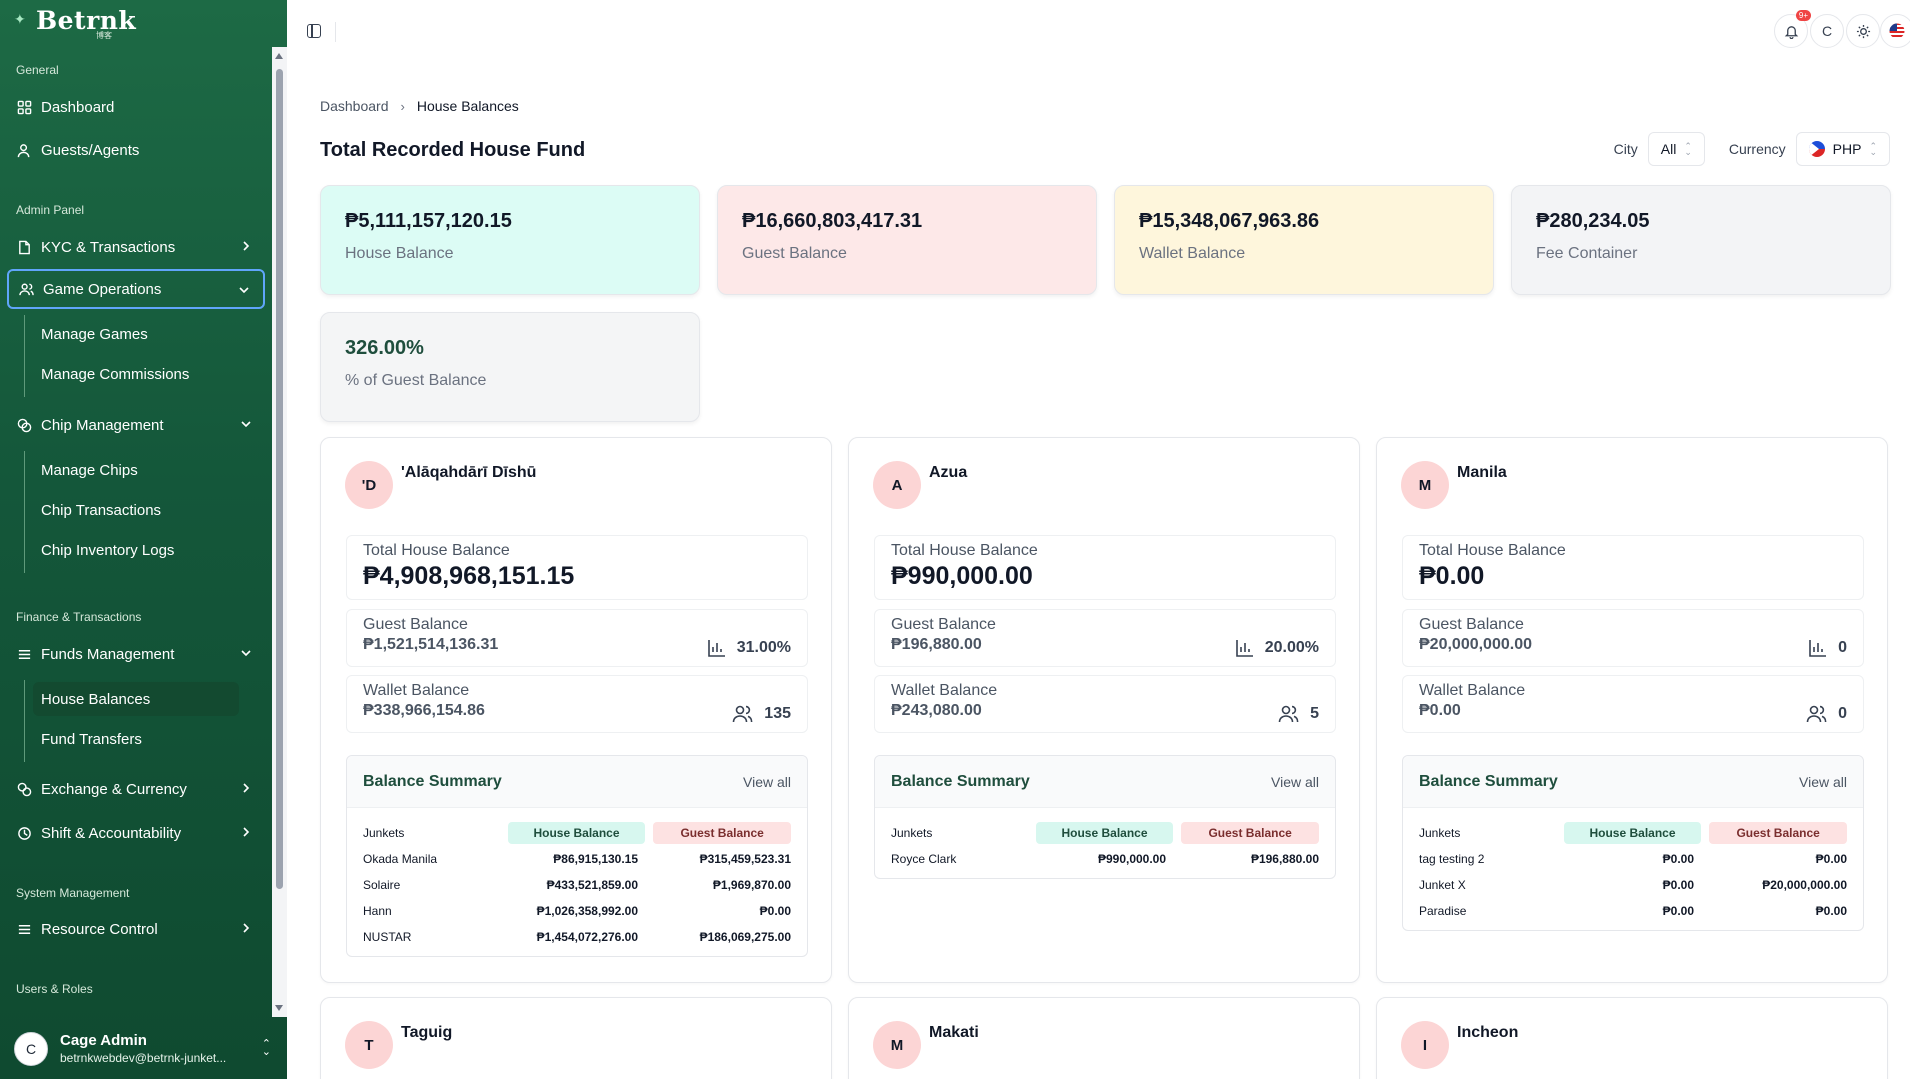 This screenshot has height=1079, width=1910. Describe the element at coordinates (279, 479) in the screenshot. I see `scroll-thumb` at that location.